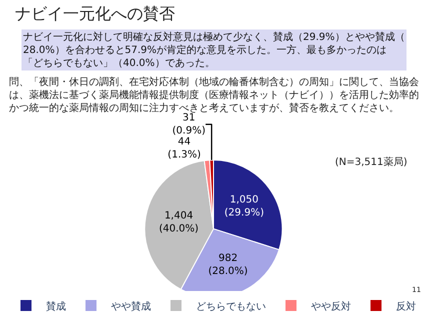 The height and width of the screenshot is (320, 427). Describe the element at coordinates (214, 50) in the screenshot. I see `chart-subtitle: ナビイ一元化に対して明確な反対意見は極めて少なく、賛成（29.9%）とやや賛成（28.0%）を合わせると57.9%が肯定的な意見を示した。一方、最も多かったのは「どちらでもない」（40.0%）であった。` at that location.